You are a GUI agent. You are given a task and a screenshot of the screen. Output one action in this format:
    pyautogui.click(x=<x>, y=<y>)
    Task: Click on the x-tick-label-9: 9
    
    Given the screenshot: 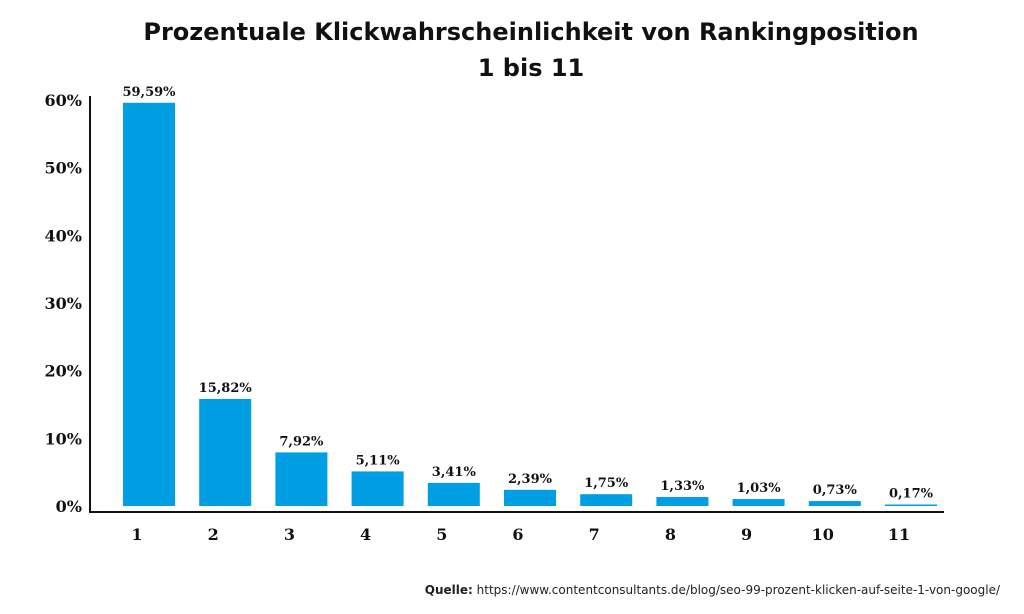 What is the action you would take?
    pyautogui.click(x=746, y=534)
    